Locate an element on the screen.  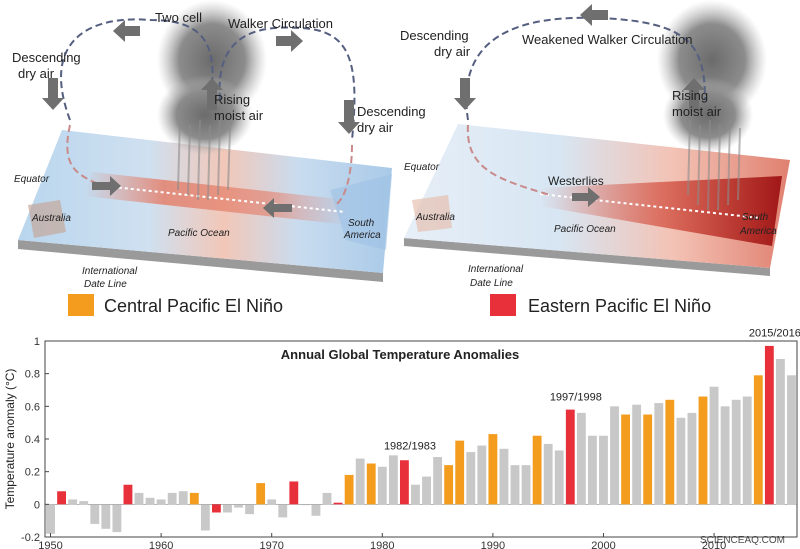
label-australia-right: Australia is located at coordinates (435, 217).